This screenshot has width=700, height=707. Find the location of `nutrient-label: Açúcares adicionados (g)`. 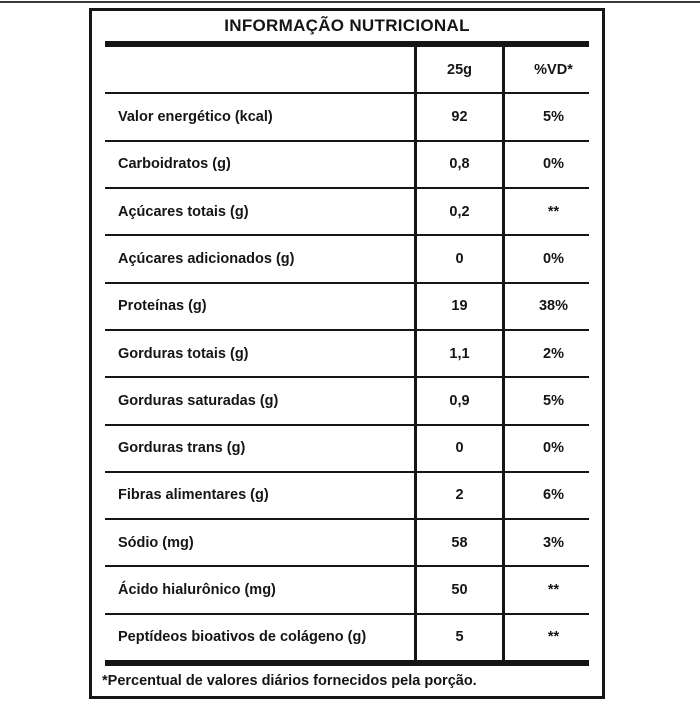

nutrient-label: Açúcares adicionados (g) is located at coordinates (206, 258).